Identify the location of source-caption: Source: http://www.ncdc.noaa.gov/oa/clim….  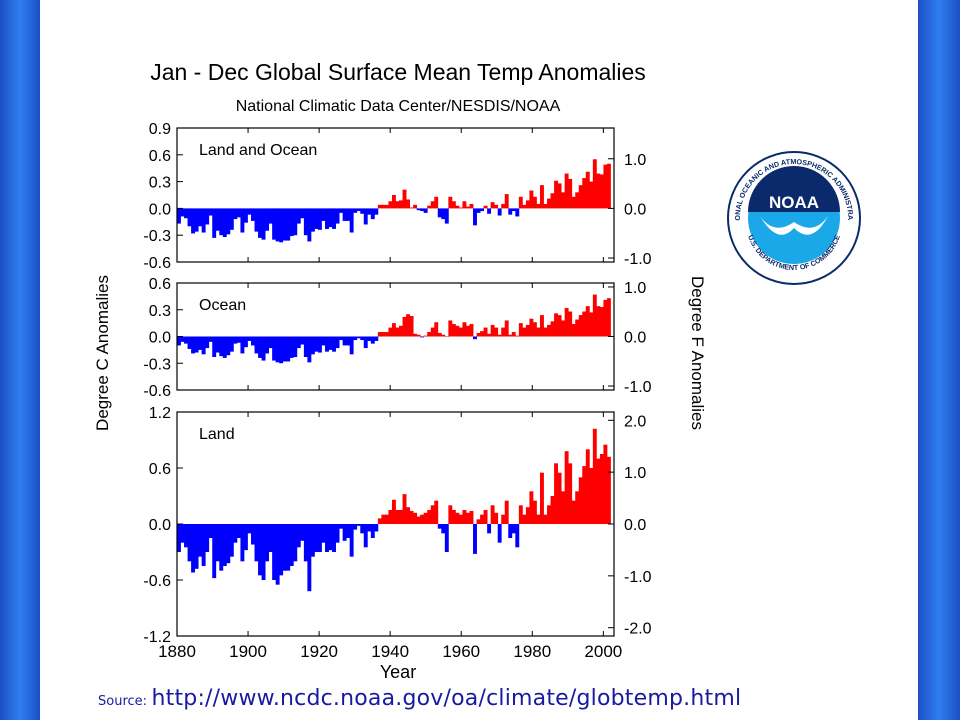
(419, 698).